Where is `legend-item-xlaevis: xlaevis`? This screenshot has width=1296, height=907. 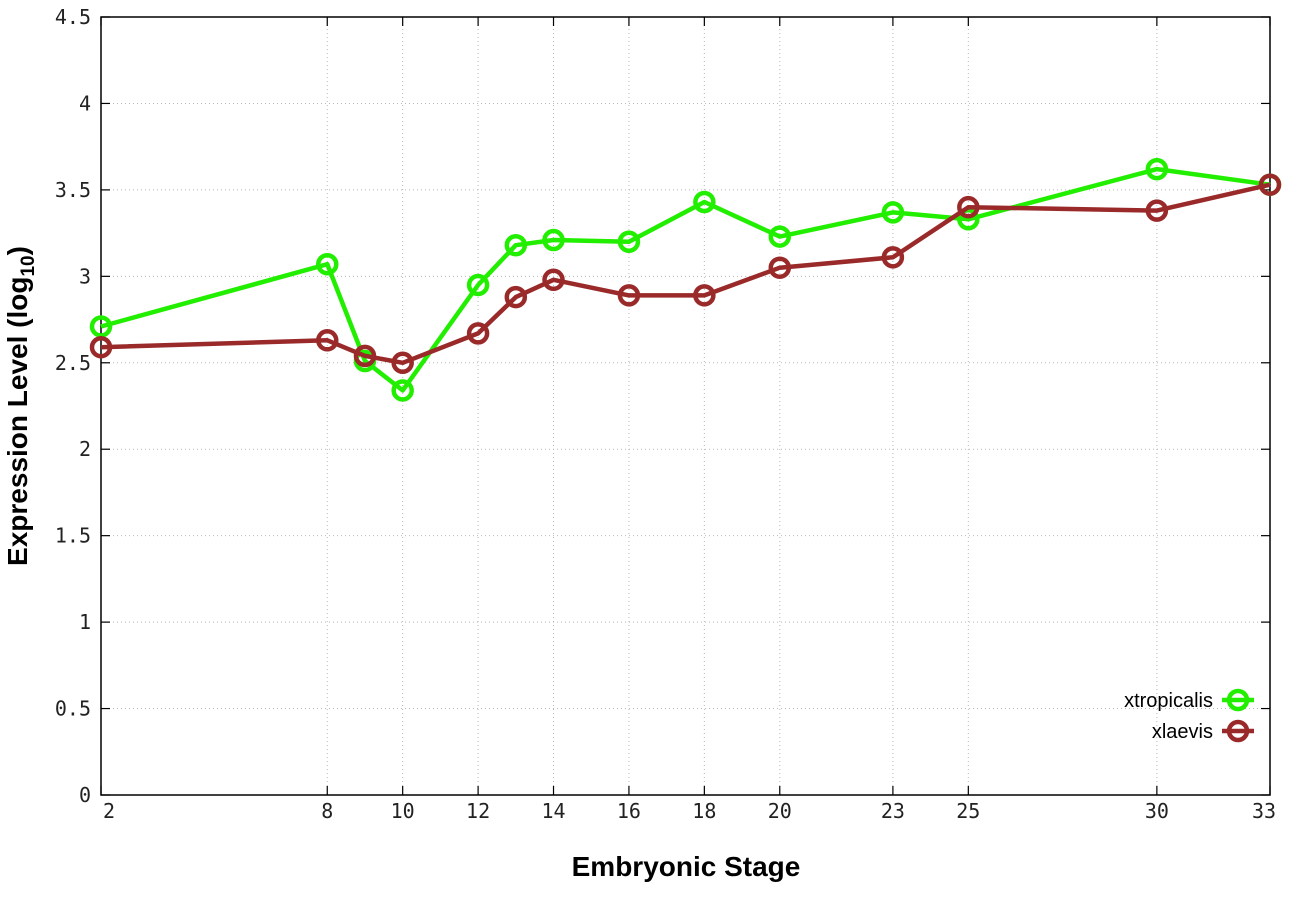 legend-item-xlaevis: xlaevis is located at coordinates (1203, 731).